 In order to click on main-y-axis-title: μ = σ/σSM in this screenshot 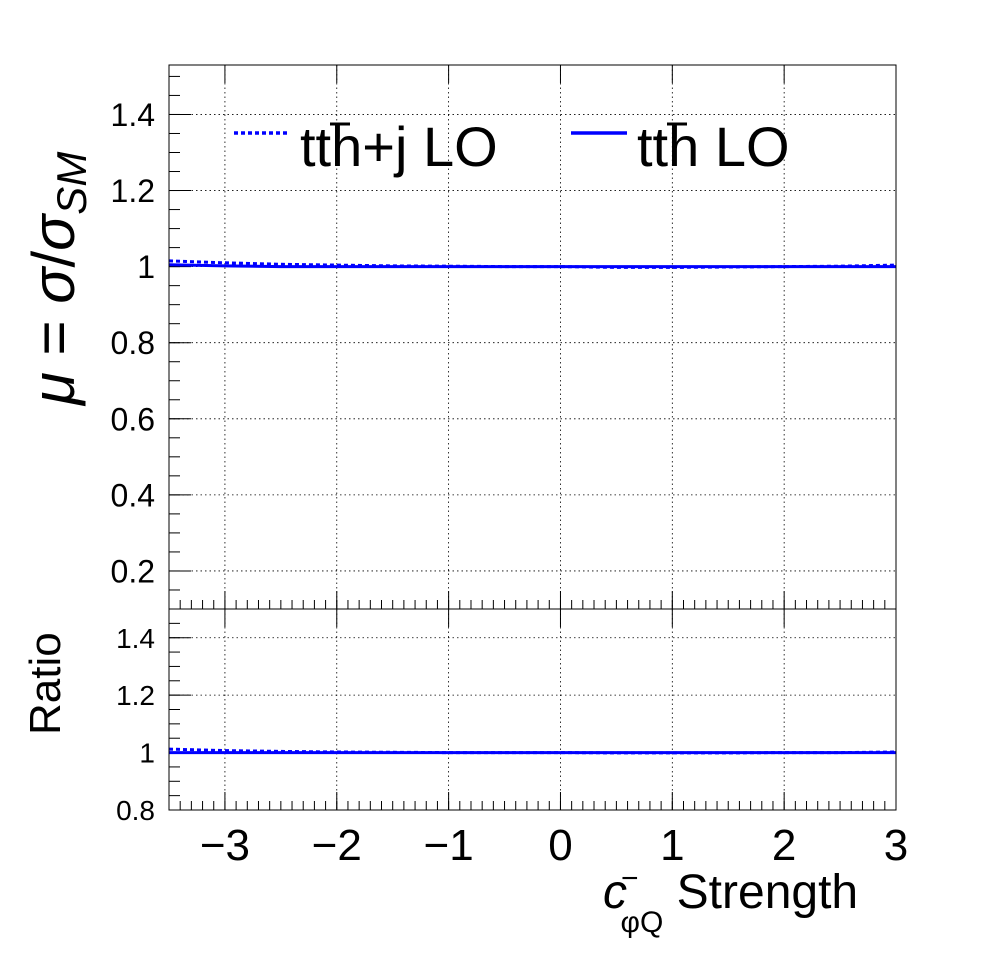, I will do `click(57, 279)`.